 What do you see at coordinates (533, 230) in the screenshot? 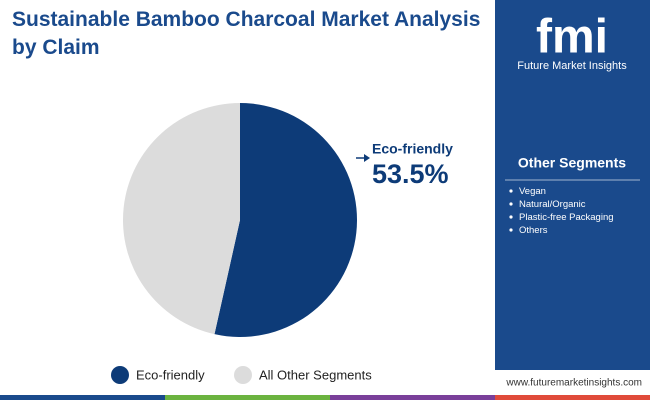
I see `segment-item: Others` at bounding box center [533, 230].